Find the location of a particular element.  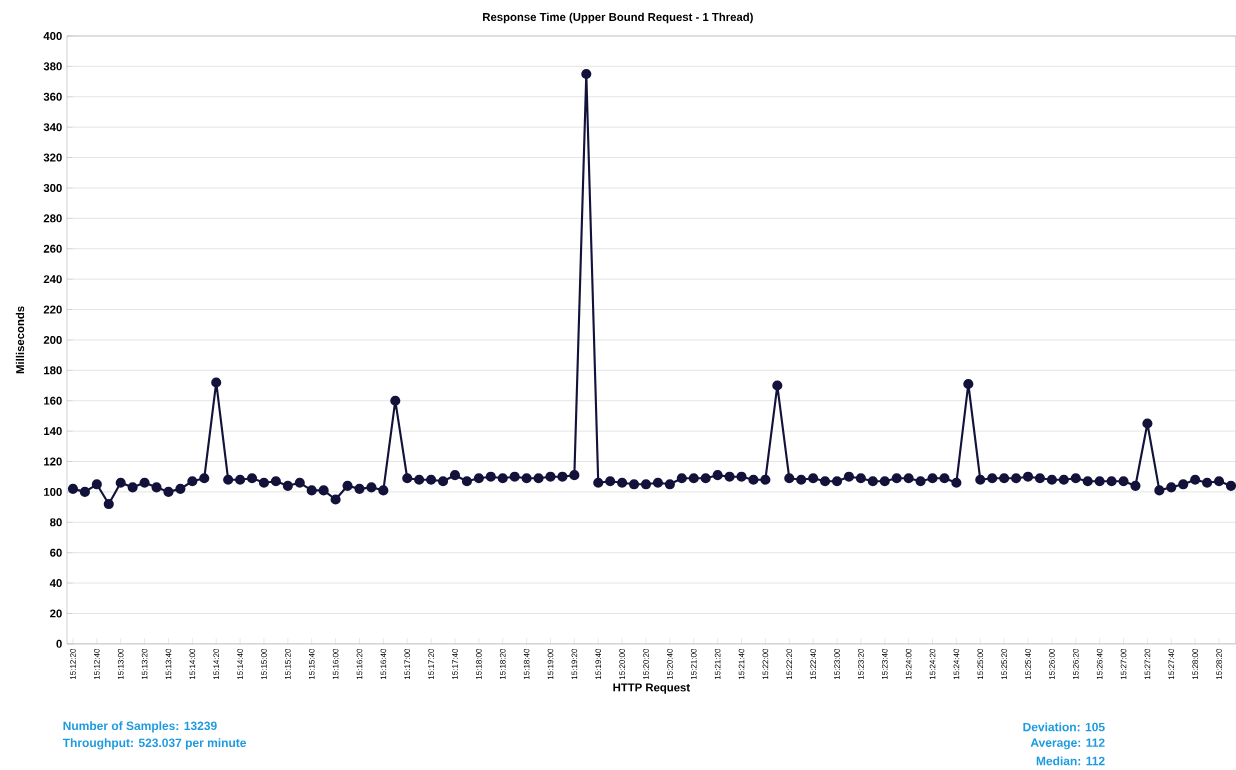

x-tick-label: 15:14:40 is located at coordinates (240, 664).